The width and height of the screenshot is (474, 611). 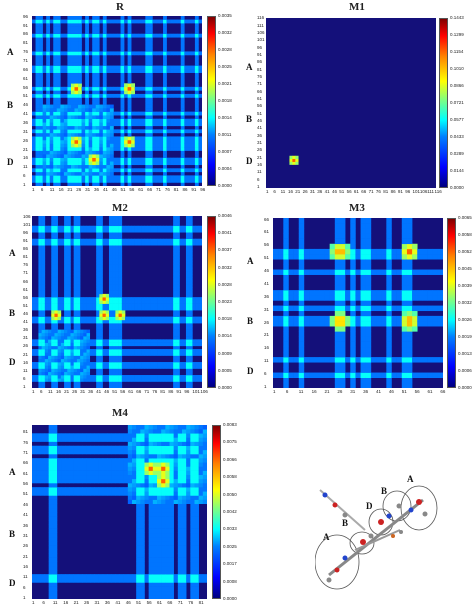 What do you see at coordinates (260, 165) in the screenshot?
I see `y-tick-label: 16` at bounding box center [260, 165].